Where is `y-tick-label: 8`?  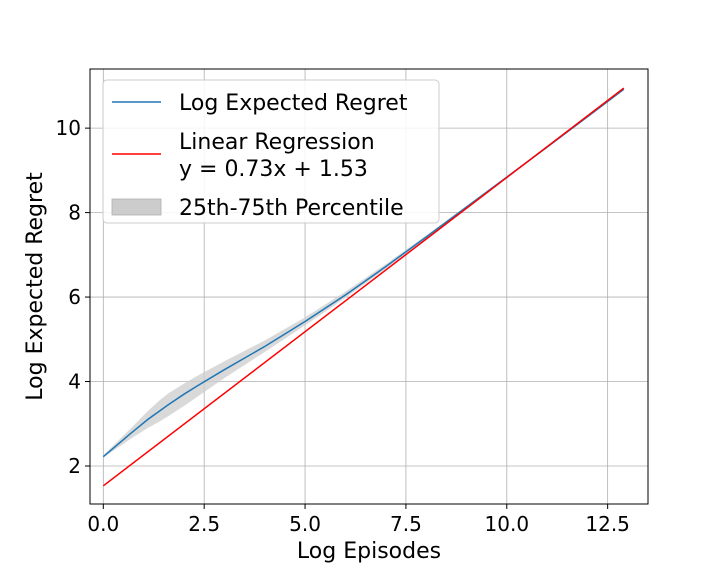
y-tick-label: 8 is located at coordinates (74, 213).